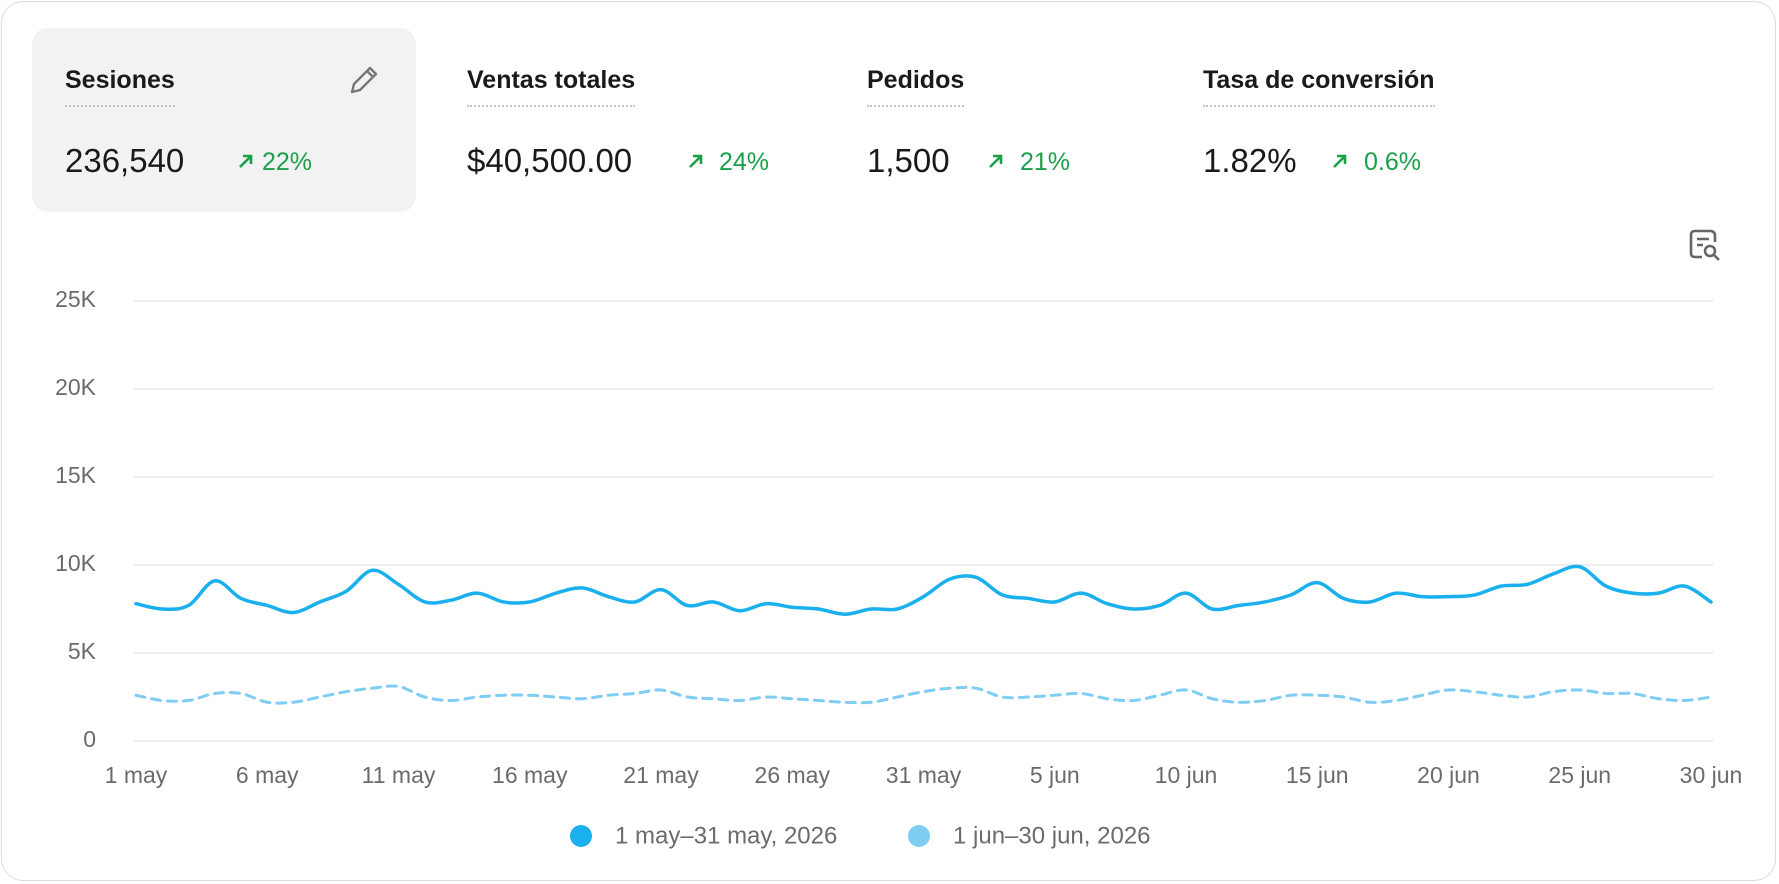 This screenshot has height=884, width=1779. Describe the element at coordinates (82, 651) in the screenshot. I see `y-tick-label: 5K` at that location.